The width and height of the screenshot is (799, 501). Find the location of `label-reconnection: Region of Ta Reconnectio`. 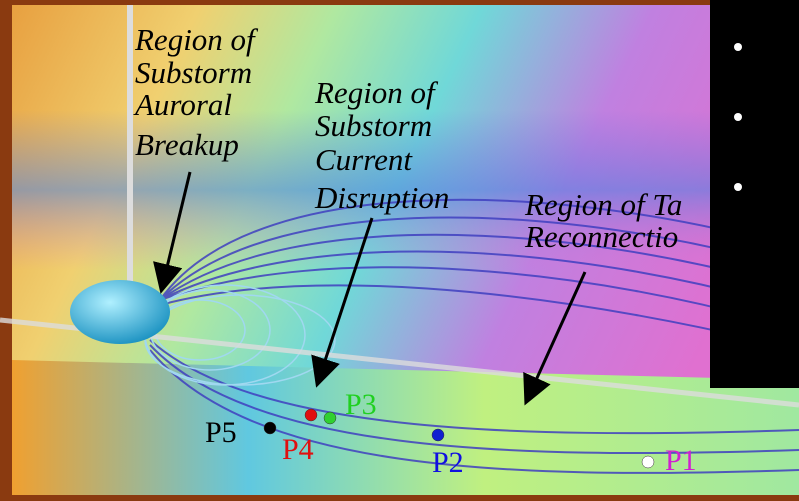

label-reconnection: Region of Ta Reconnectio is located at coordinates (603, 220).